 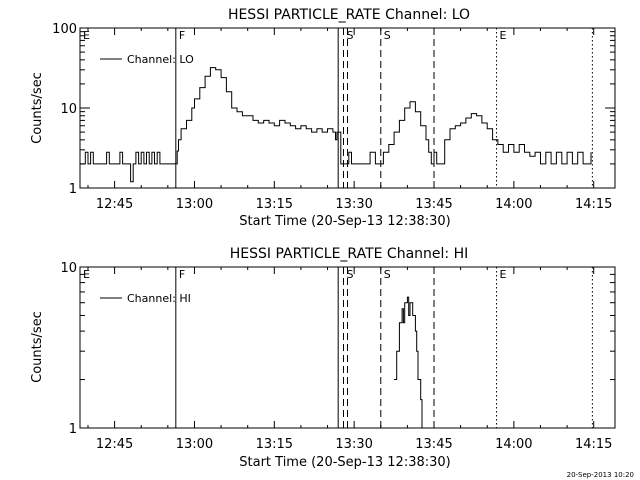 What do you see at coordinates (408, 362) in the screenshot?
I see `hi-series-line` at bounding box center [408, 362].